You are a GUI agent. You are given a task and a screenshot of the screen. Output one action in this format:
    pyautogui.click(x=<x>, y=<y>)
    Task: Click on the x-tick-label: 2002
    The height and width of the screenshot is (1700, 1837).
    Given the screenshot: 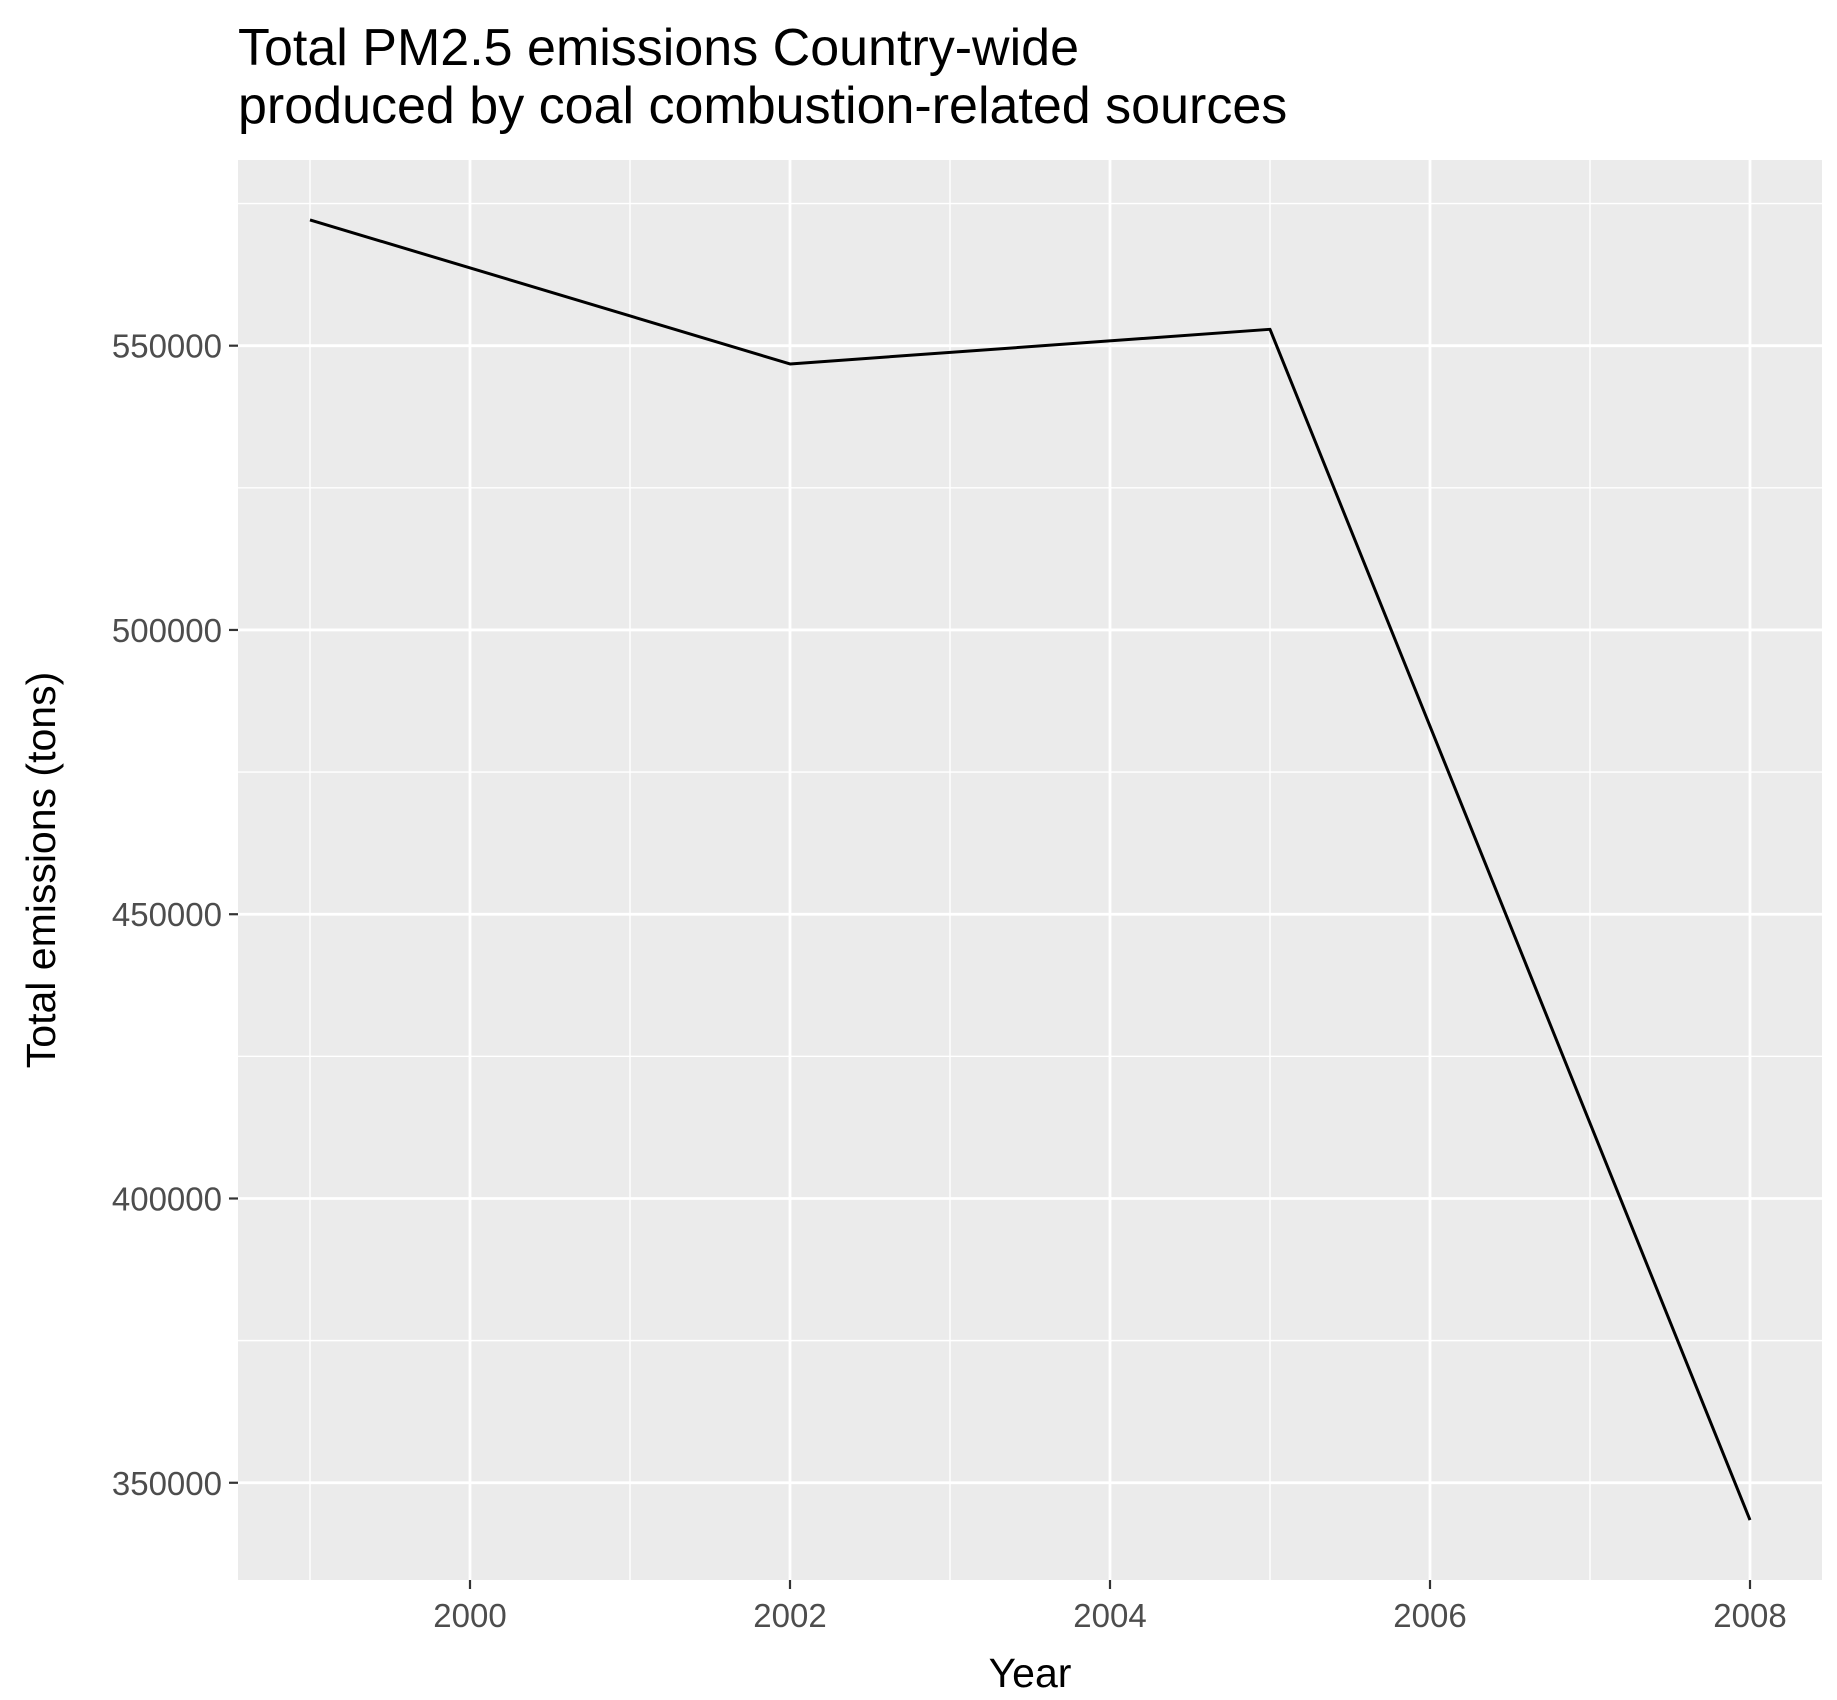 What is the action you would take?
    pyautogui.click(x=789, y=1615)
    